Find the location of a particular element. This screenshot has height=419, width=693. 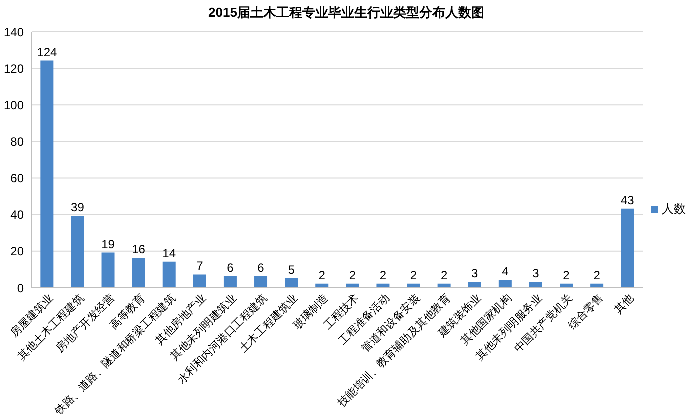

data-label: 14 is located at coordinates (169, 253).